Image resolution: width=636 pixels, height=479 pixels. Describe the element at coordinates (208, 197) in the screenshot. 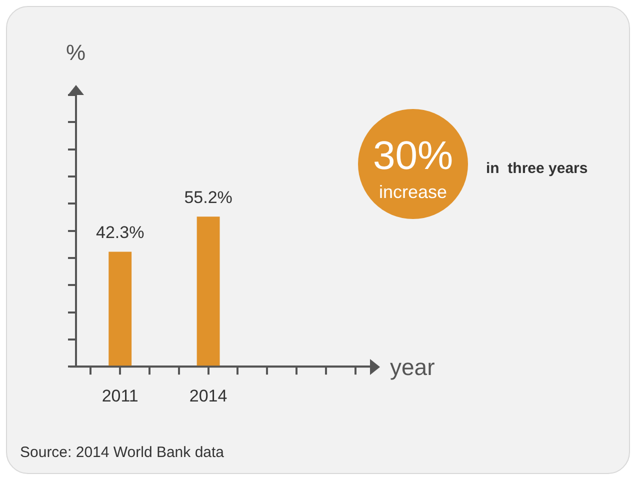

I see `data-label: 55.2%` at that location.